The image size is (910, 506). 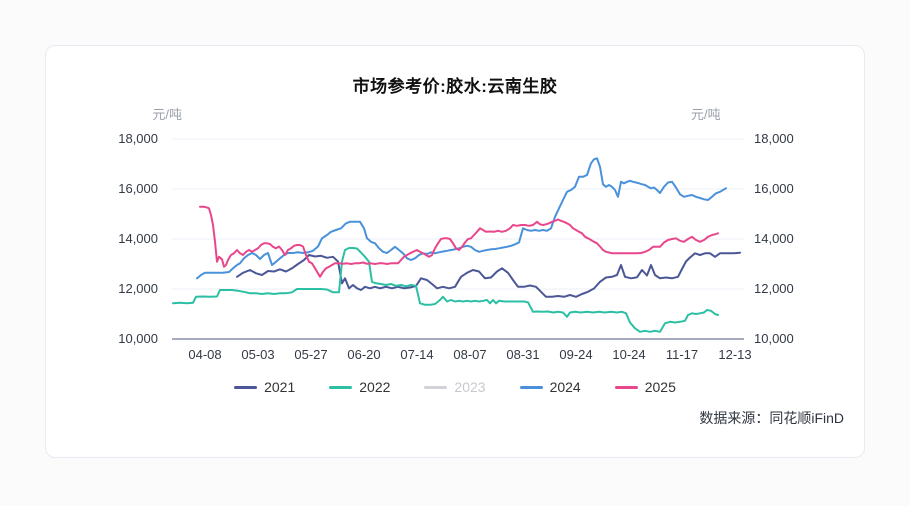 I want to click on y-tick-right: 14,000, so click(x=774, y=238).